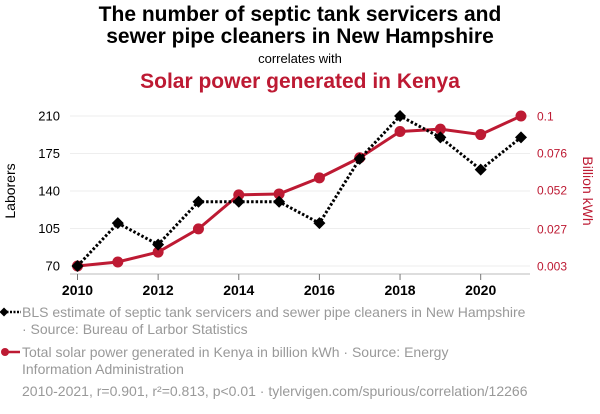 The height and width of the screenshot is (414, 600). Describe the element at coordinates (319, 290) in the screenshot. I see `x-tick-label: 2016` at that location.